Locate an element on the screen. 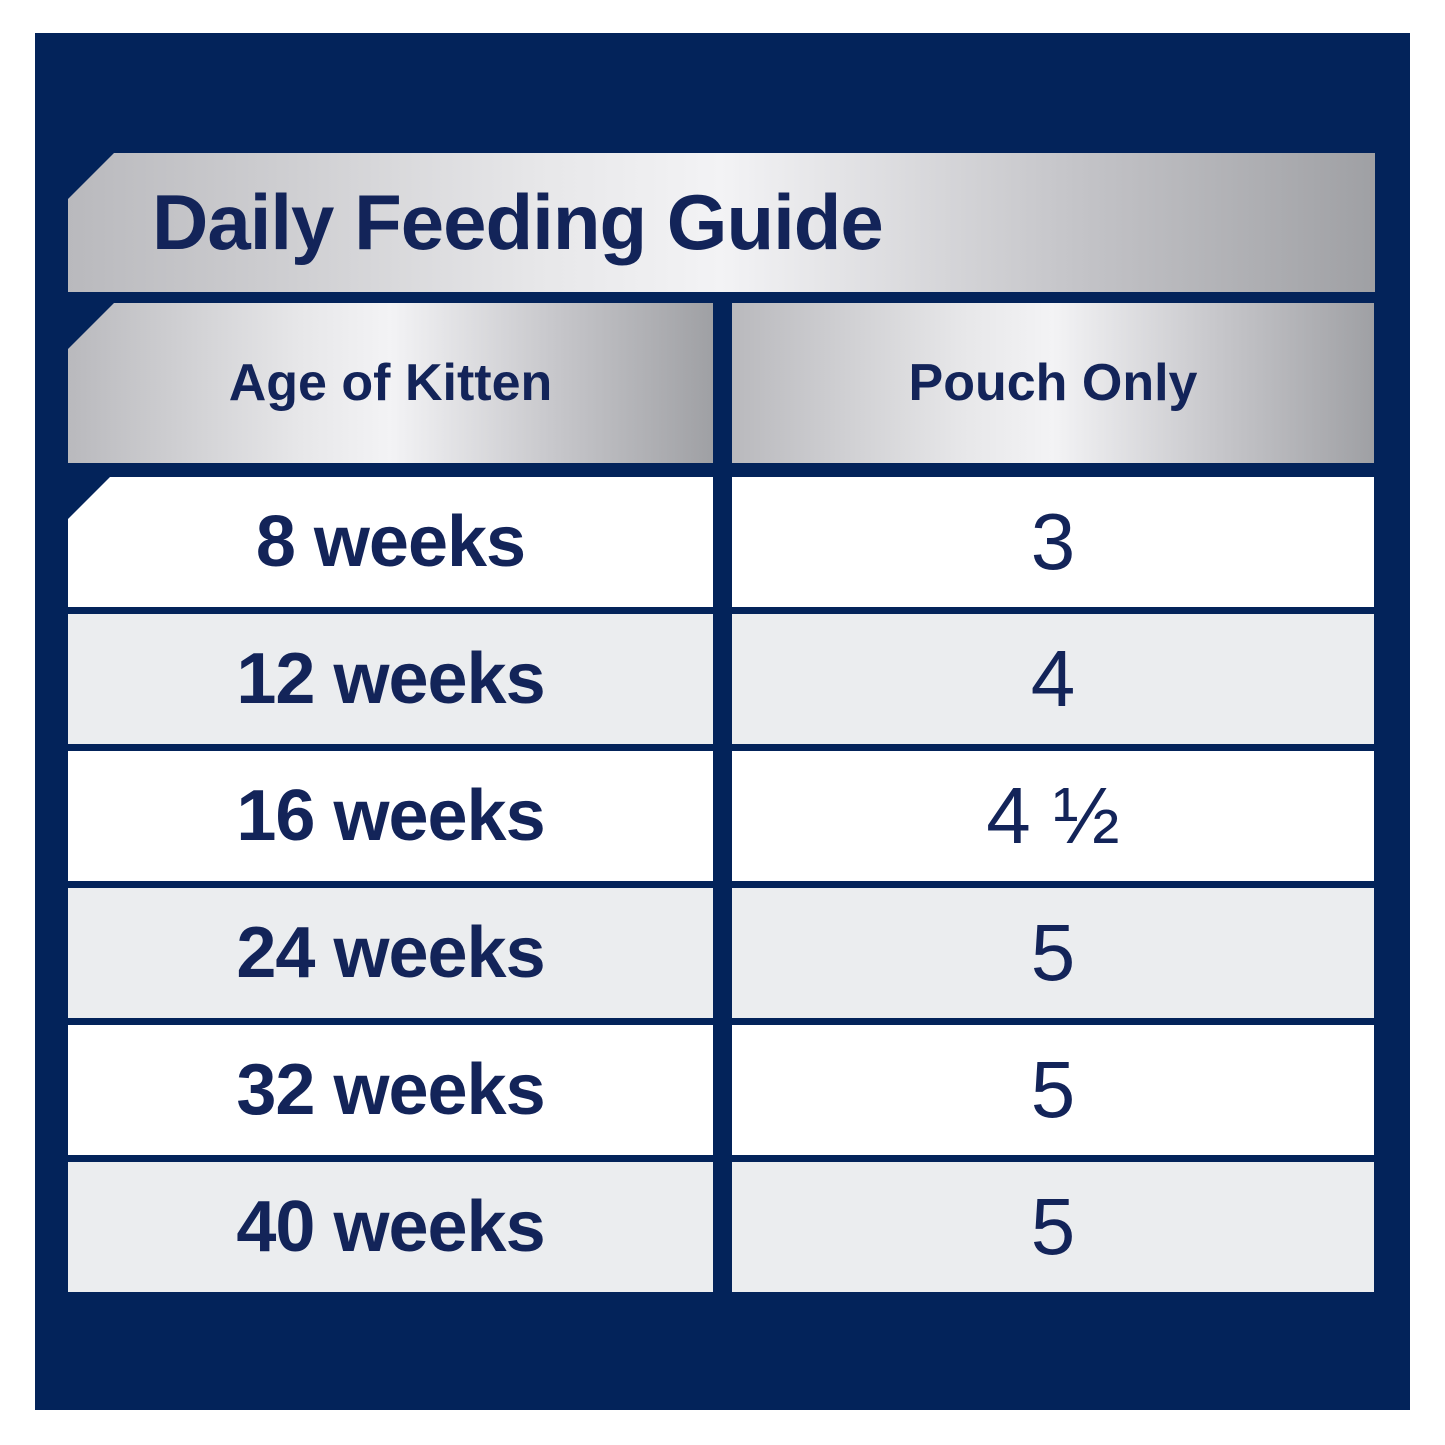  table-row-pouch-cell: 4 is located at coordinates (1053, 679).